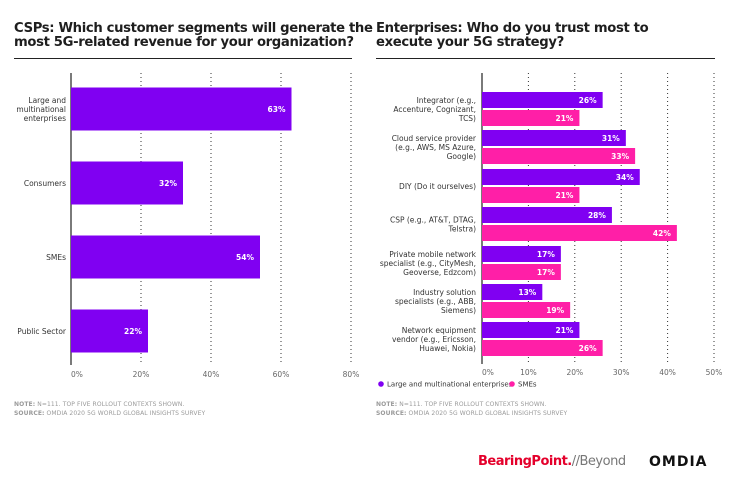  I want to click on category-label: CSP (e.g., AT&T, DTAG,, so click(433, 220).